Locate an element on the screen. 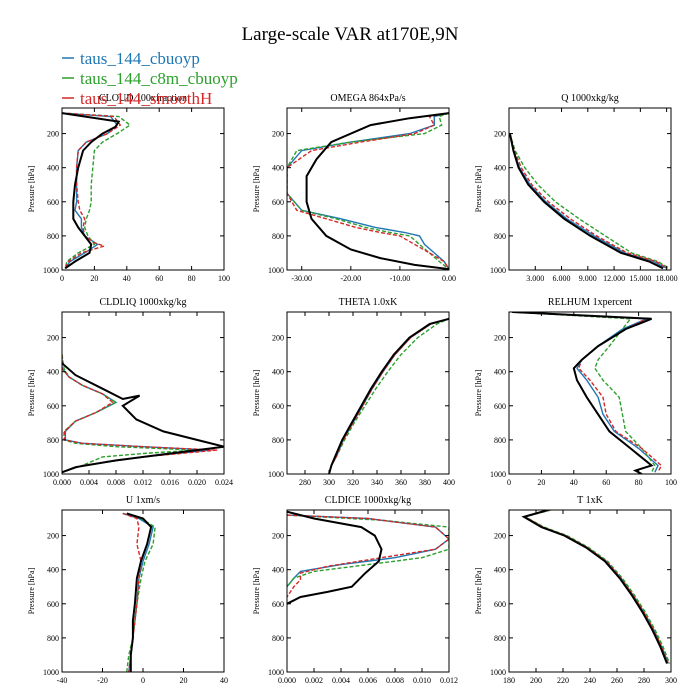  panel-4-xtick-label: 0.000 is located at coordinates (62, 482).